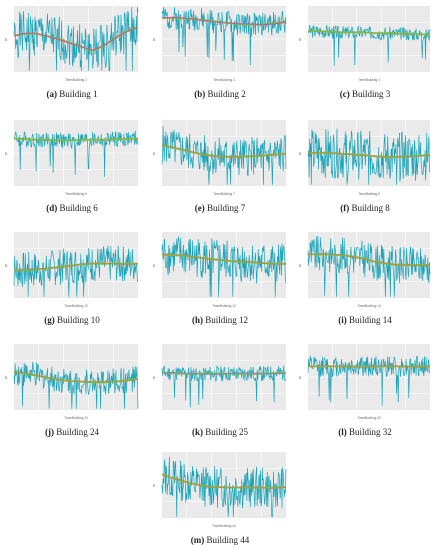 This screenshot has height=550, width=437. I want to click on caption-label: (k), so click(197, 432).